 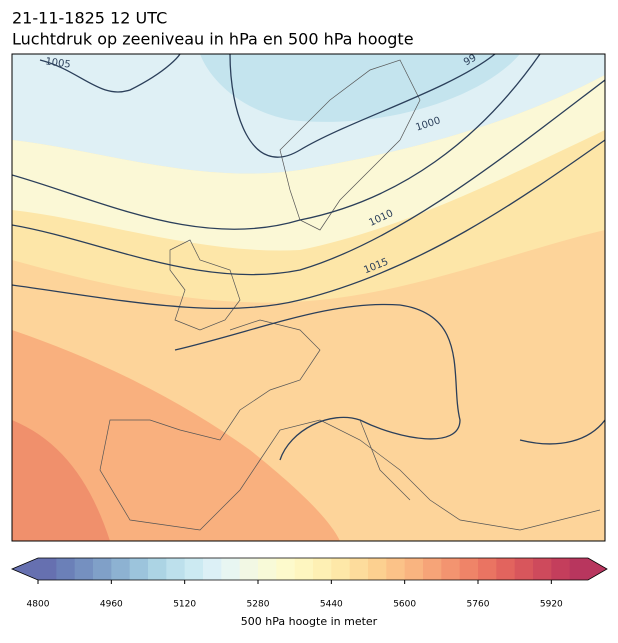 What do you see at coordinates (478, 605) in the screenshot?
I see `colorbar-tick-label: 5760` at bounding box center [478, 605].